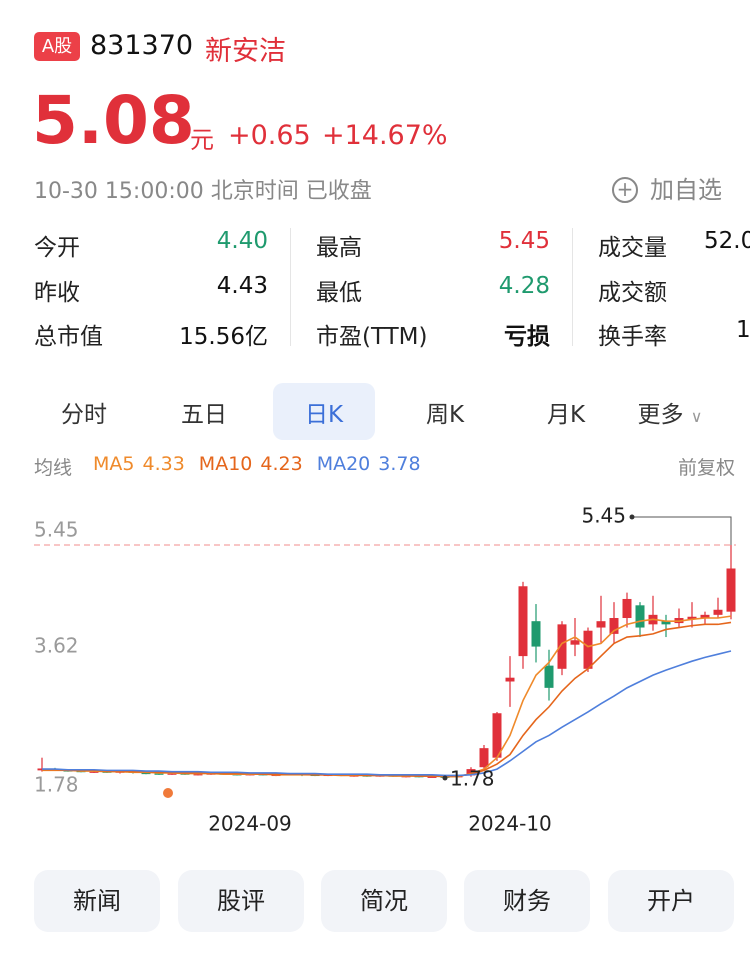  What do you see at coordinates (223, 337) in the screenshot?
I see `stat-value: 15.56亿` at bounding box center [223, 337].